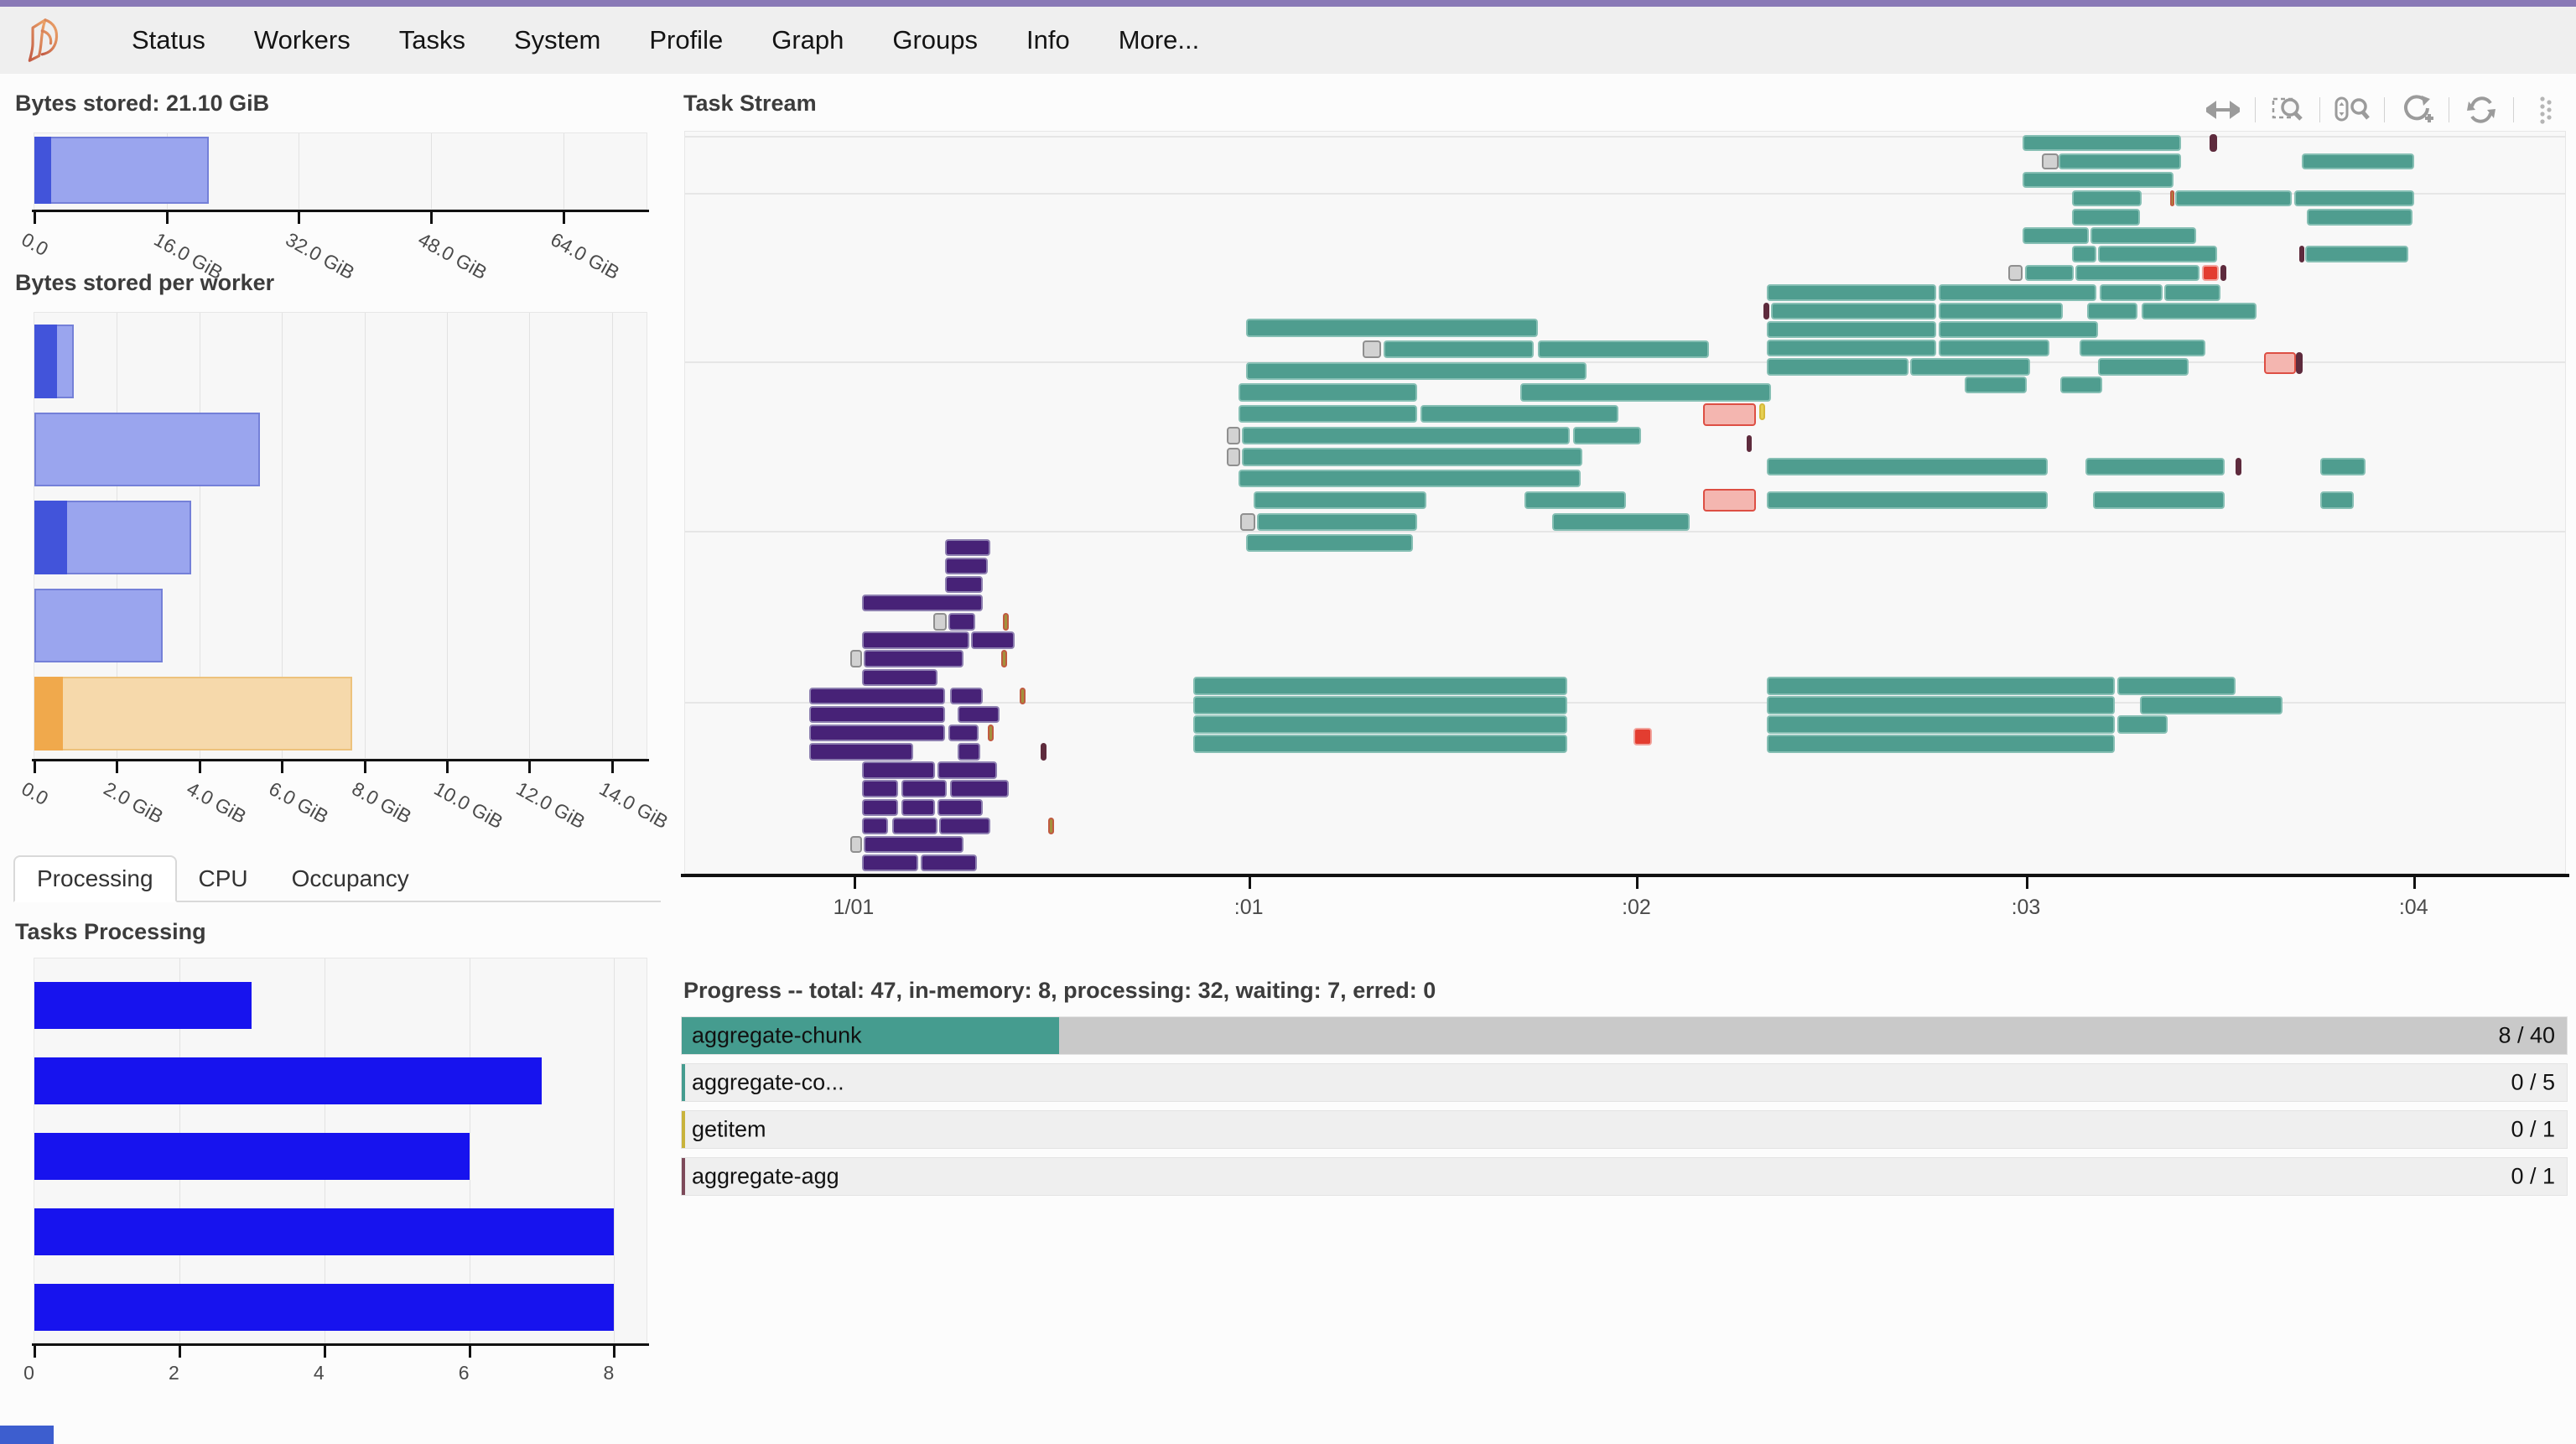 This screenshot has width=2576, height=1444. I want to click on axis-tick-label: 8, so click(609, 1373).